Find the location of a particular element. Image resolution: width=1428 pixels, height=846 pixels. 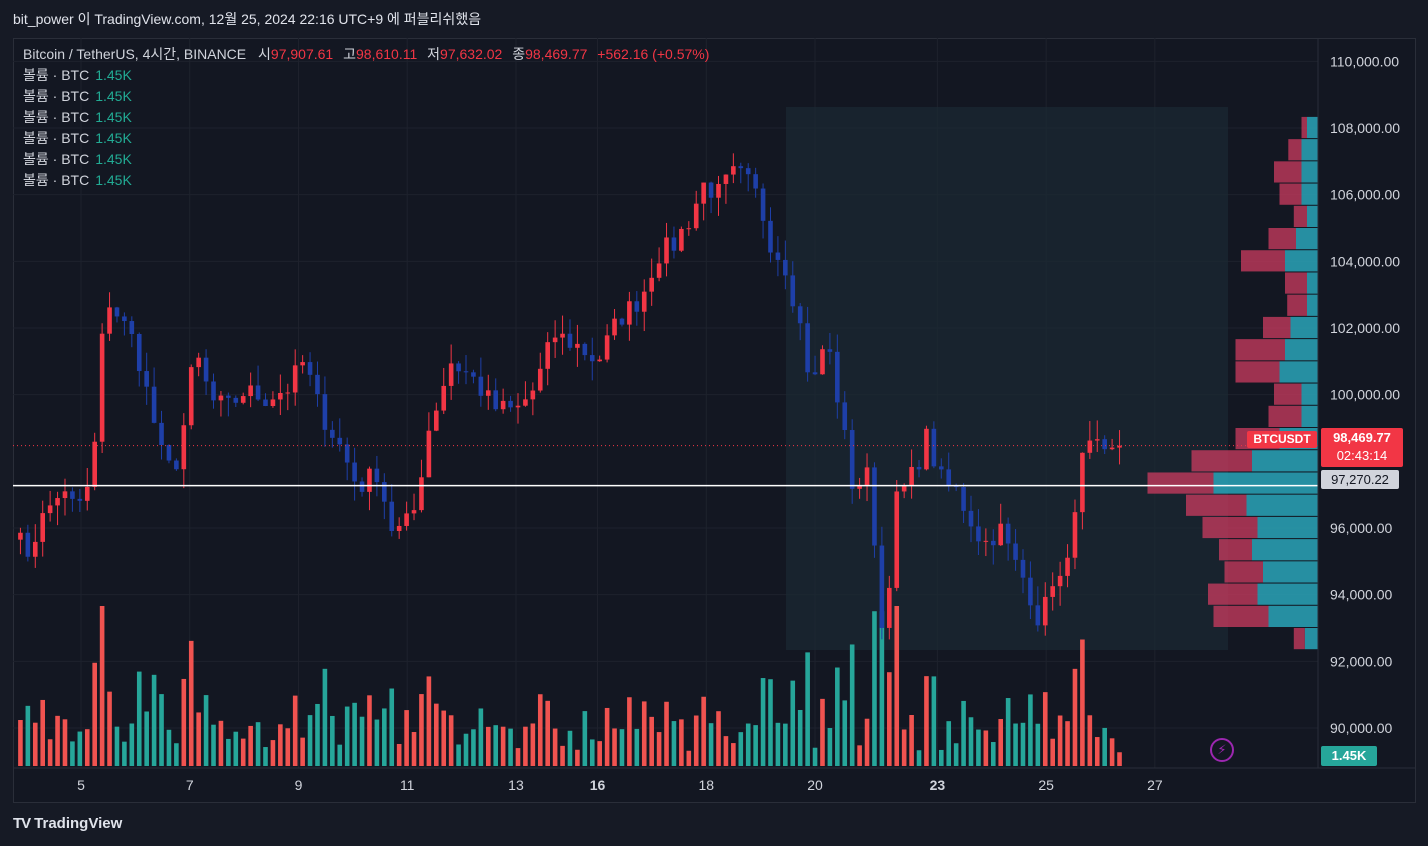

x-tick-label: 9 is located at coordinates (299, 785).